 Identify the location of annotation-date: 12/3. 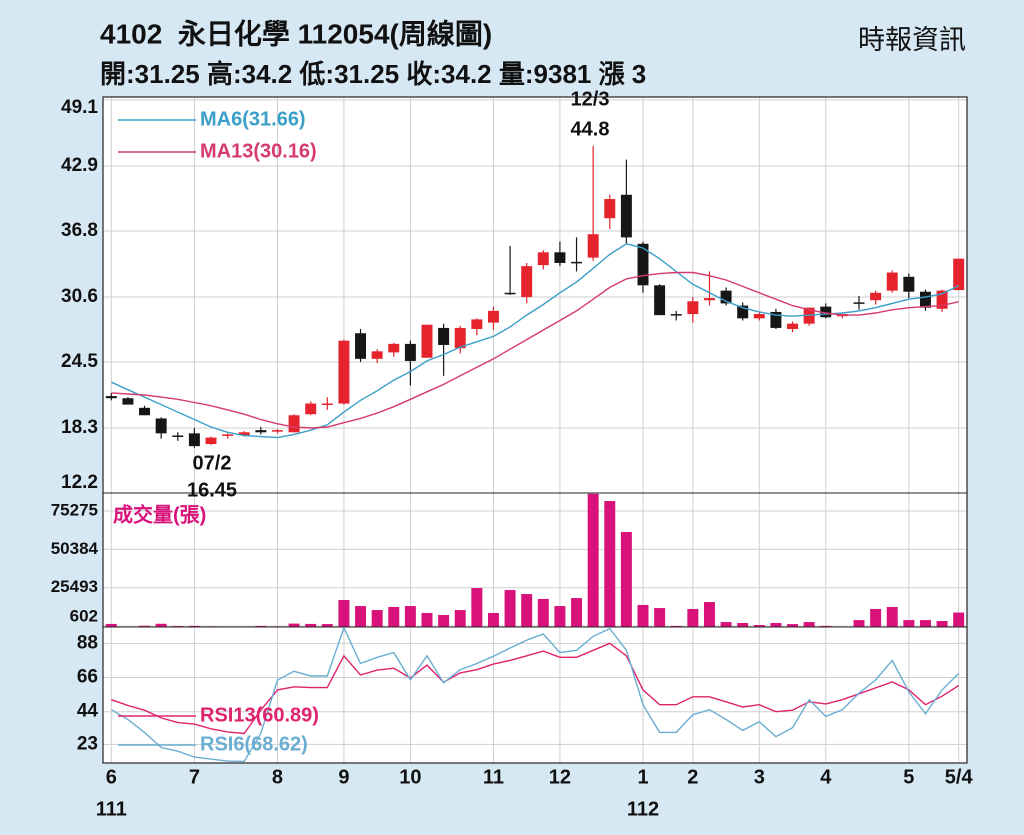
(590, 99).